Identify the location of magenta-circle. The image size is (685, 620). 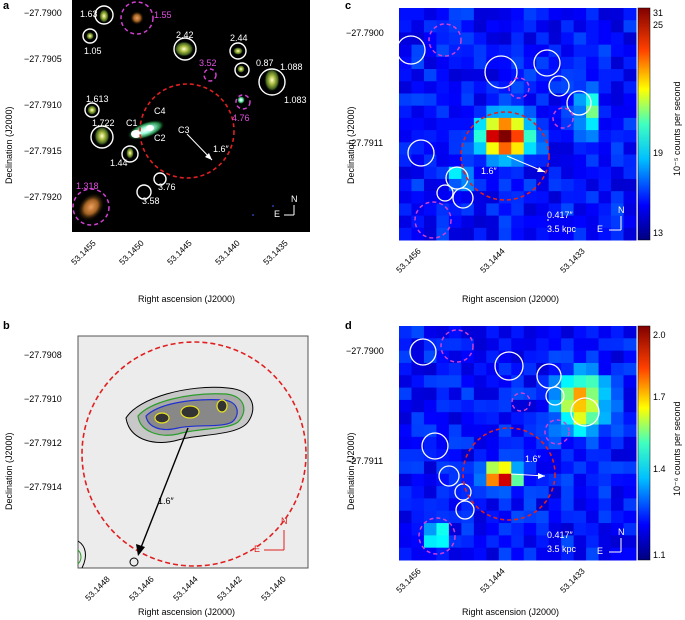
(210, 75).